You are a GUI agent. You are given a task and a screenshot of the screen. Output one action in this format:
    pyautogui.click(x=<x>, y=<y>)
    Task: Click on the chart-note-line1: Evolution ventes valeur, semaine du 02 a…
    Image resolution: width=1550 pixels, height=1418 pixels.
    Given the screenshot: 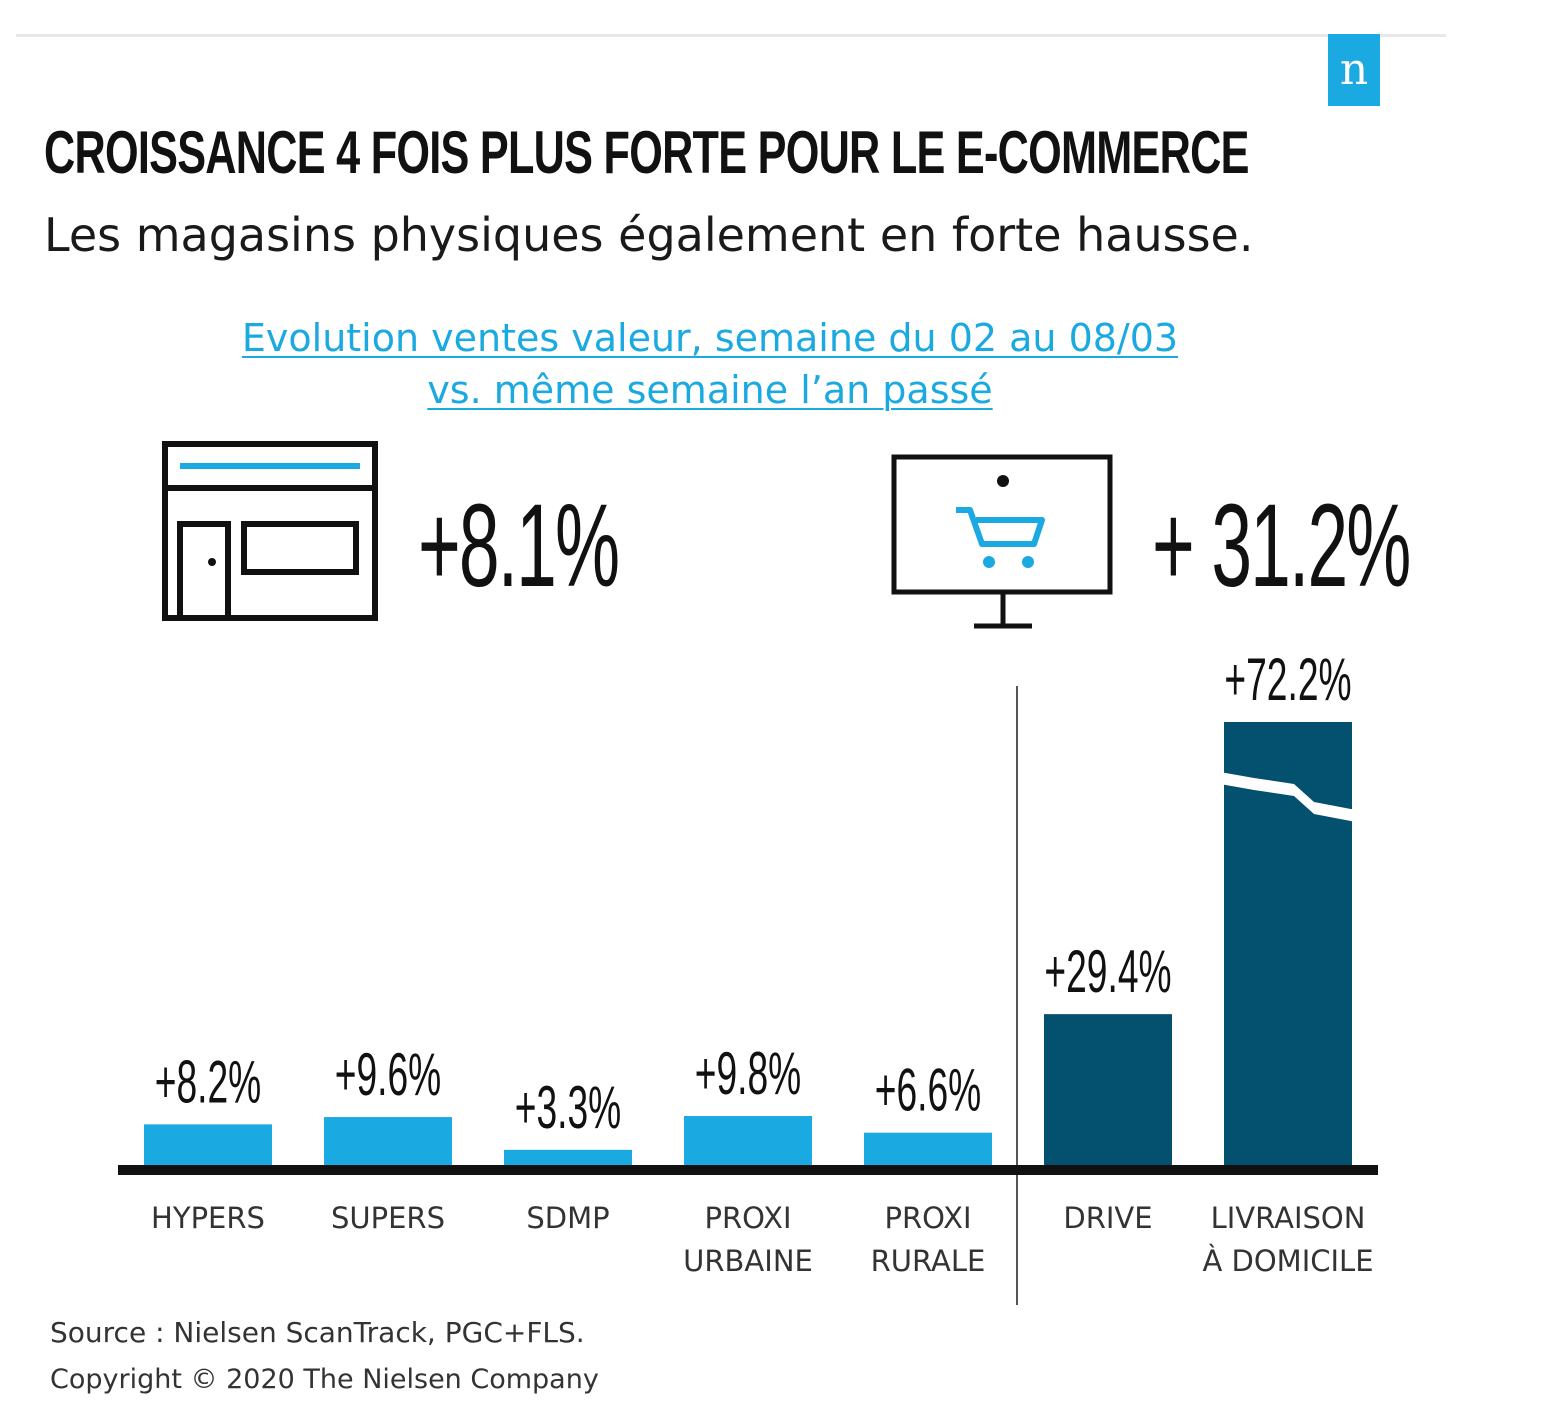 What is the action you would take?
    pyautogui.click(x=710, y=338)
    